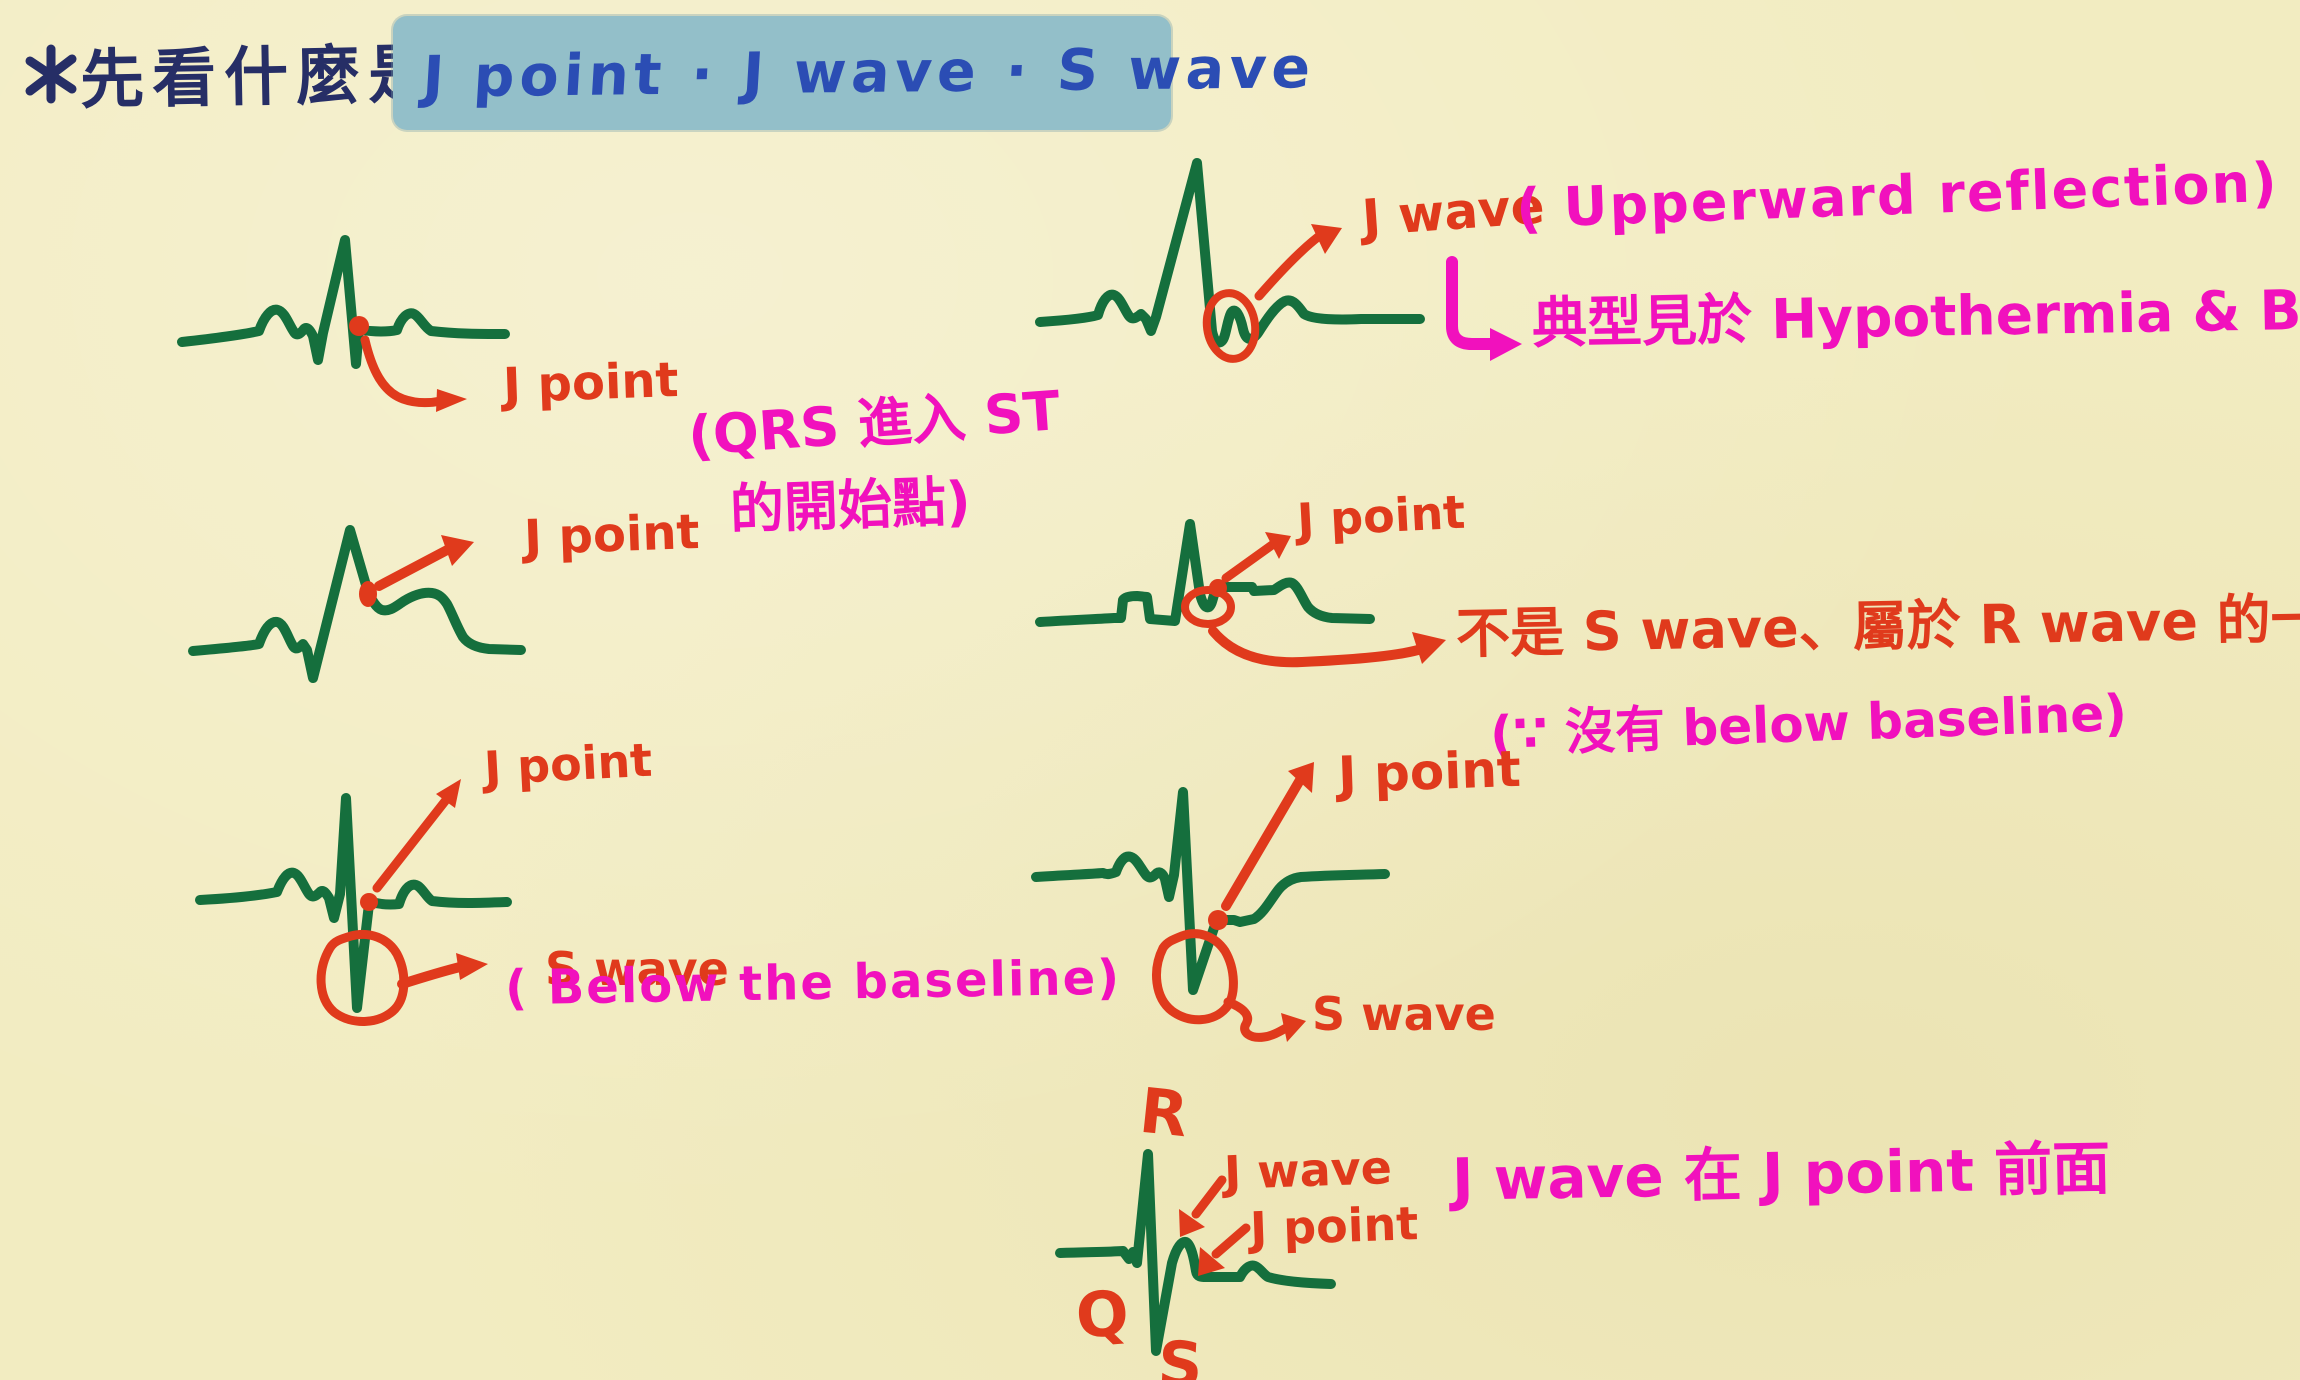 The image size is (2300, 1380). Describe the element at coordinates (1781, 1174) in the screenshot. I see `ecg7-order-note: J wave 在 J point 前面` at that location.